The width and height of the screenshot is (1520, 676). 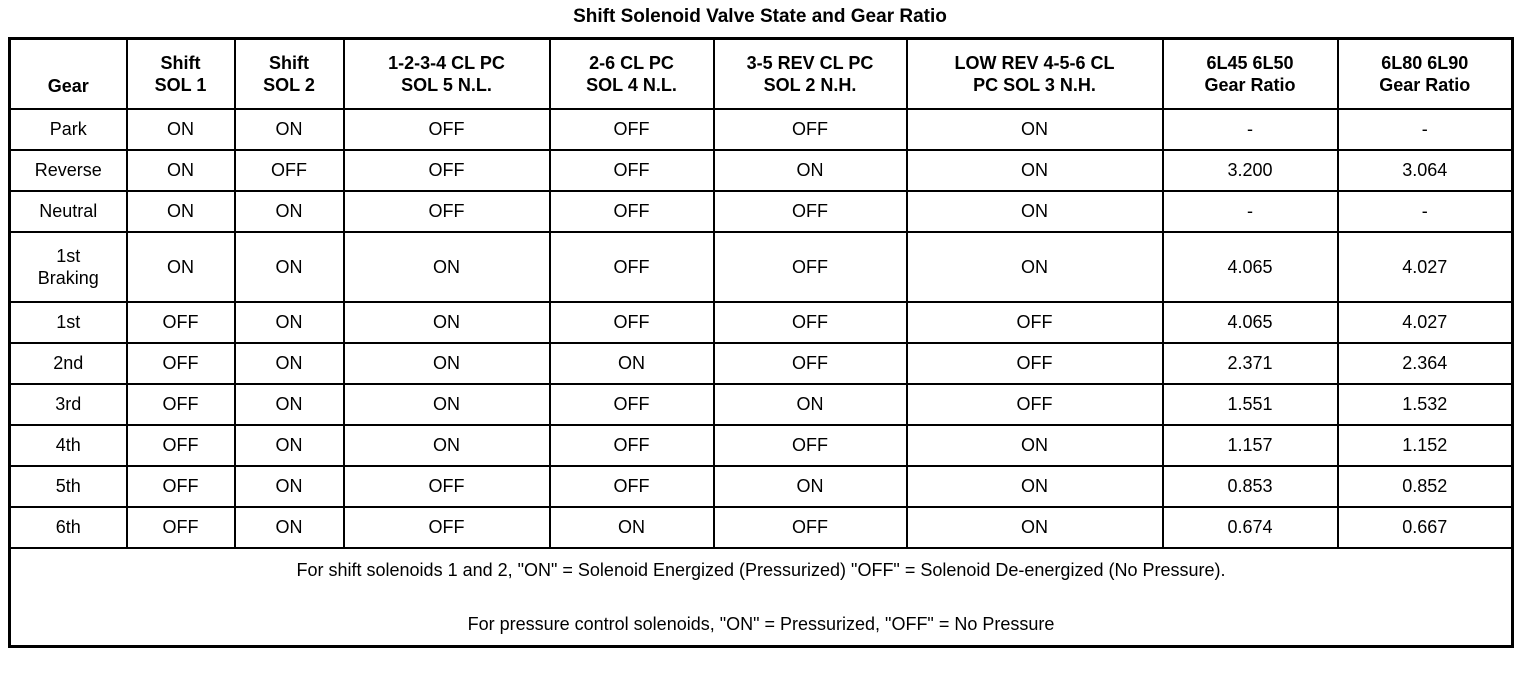 What do you see at coordinates (180, 73) in the screenshot?
I see `column-header: Shift SOL 1` at bounding box center [180, 73].